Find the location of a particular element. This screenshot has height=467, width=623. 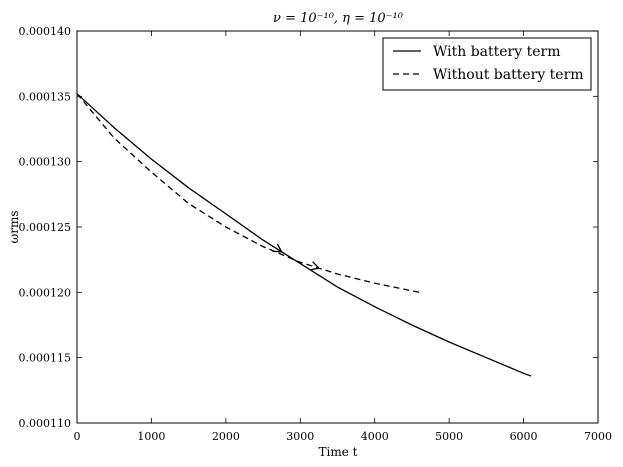

y-tick-label: 0.000115 is located at coordinates (45, 358).